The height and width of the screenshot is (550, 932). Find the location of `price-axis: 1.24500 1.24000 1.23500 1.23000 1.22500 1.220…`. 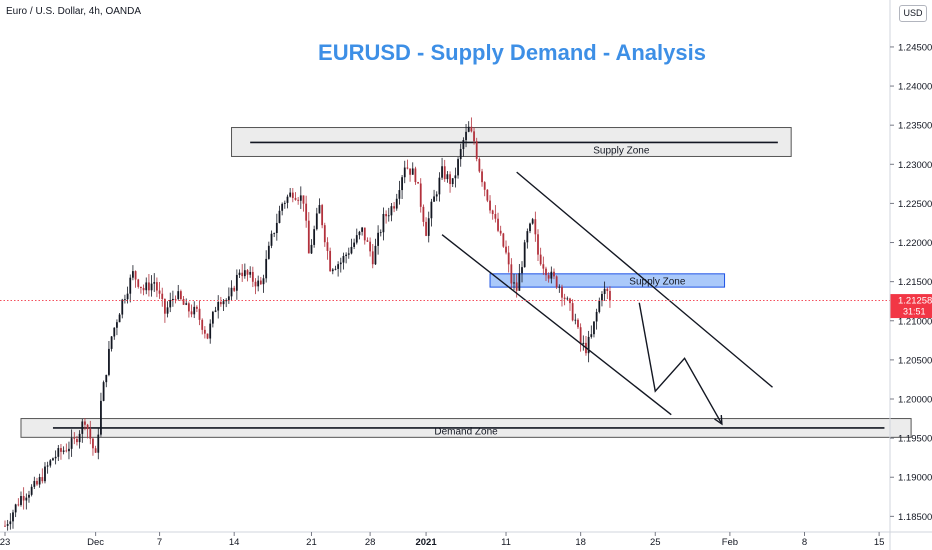

price-axis: 1.24500 1.24000 1.23500 1.23000 1.22500 1.220… is located at coordinates (910, 275).